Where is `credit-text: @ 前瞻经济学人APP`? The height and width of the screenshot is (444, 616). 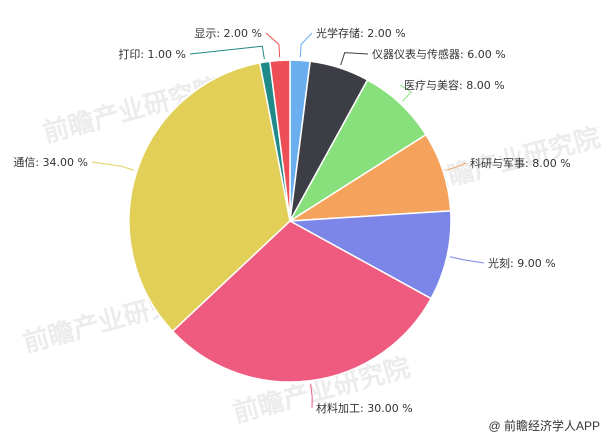
credit-text: @ 前瞻经济学人APP is located at coordinates (544, 426).